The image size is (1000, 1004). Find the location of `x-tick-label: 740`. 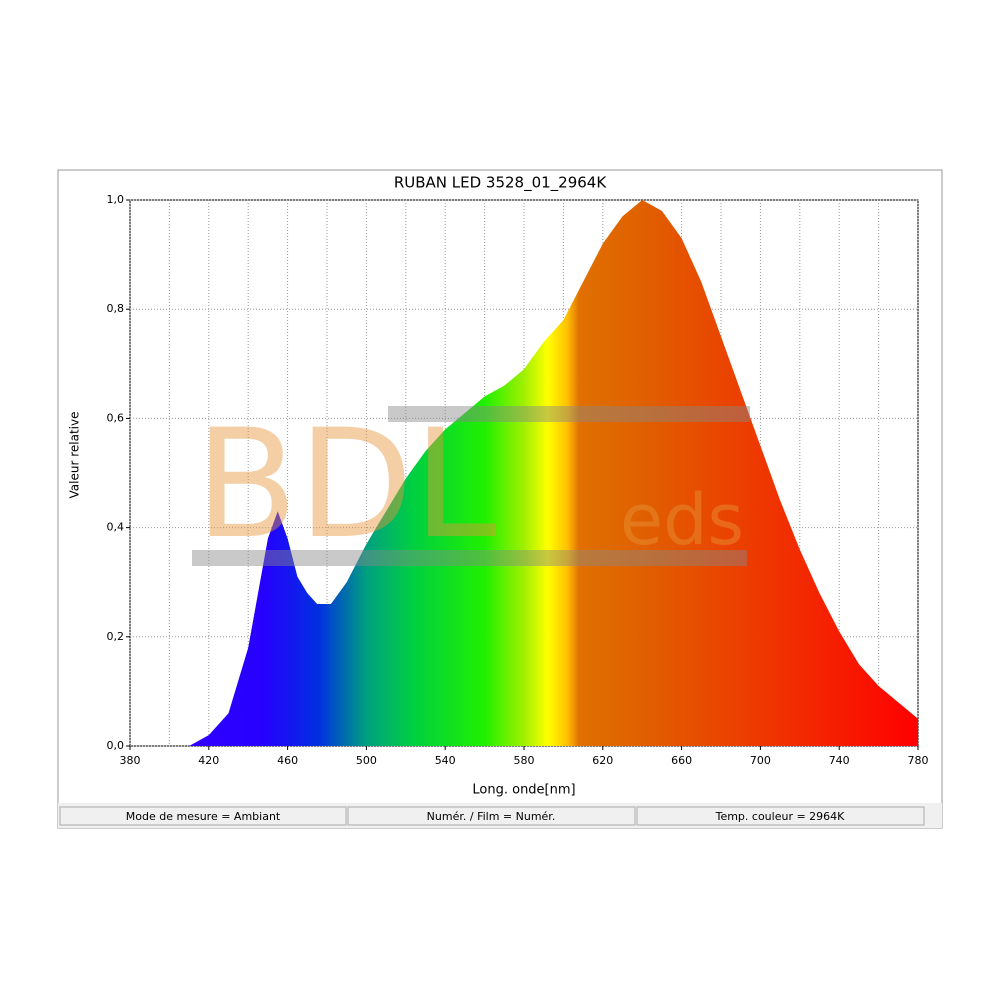

x-tick-label: 740 is located at coordinates (839, 760).